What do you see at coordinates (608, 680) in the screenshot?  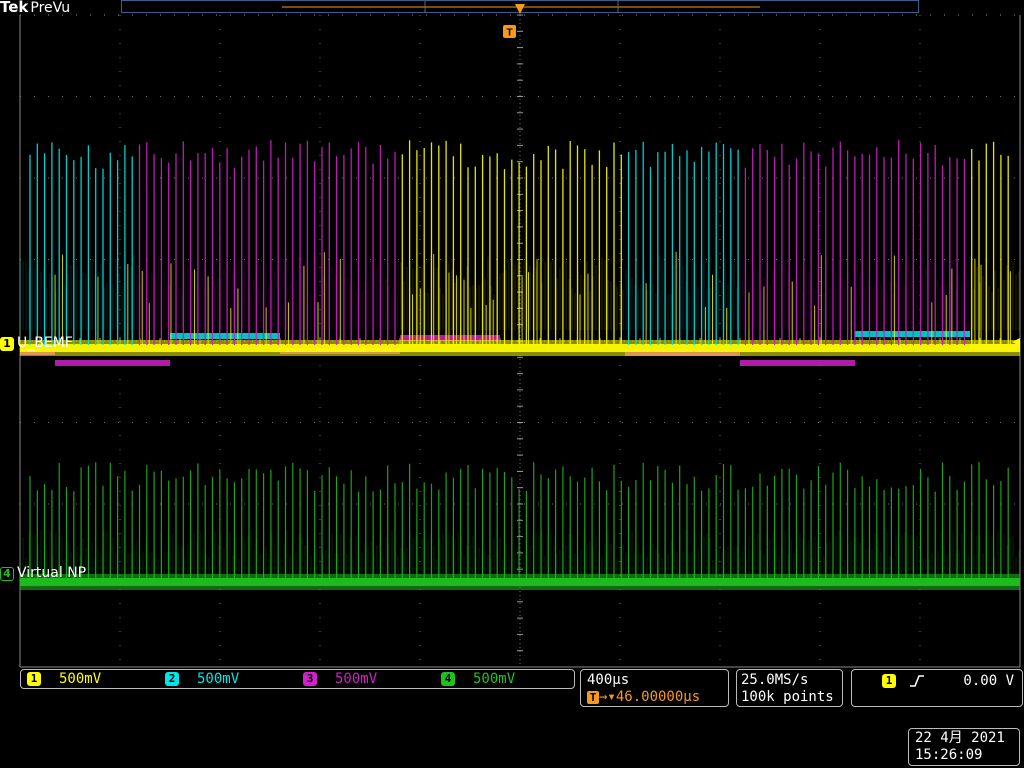 I see `time-per-div: 400µs` at bounding box center [608, 680].